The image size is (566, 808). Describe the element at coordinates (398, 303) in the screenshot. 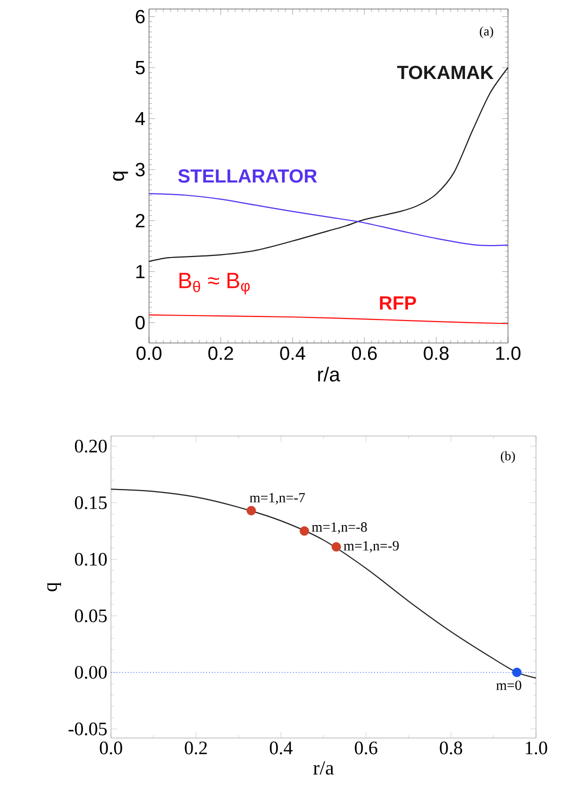

I see `series-label: RFP` at that location.